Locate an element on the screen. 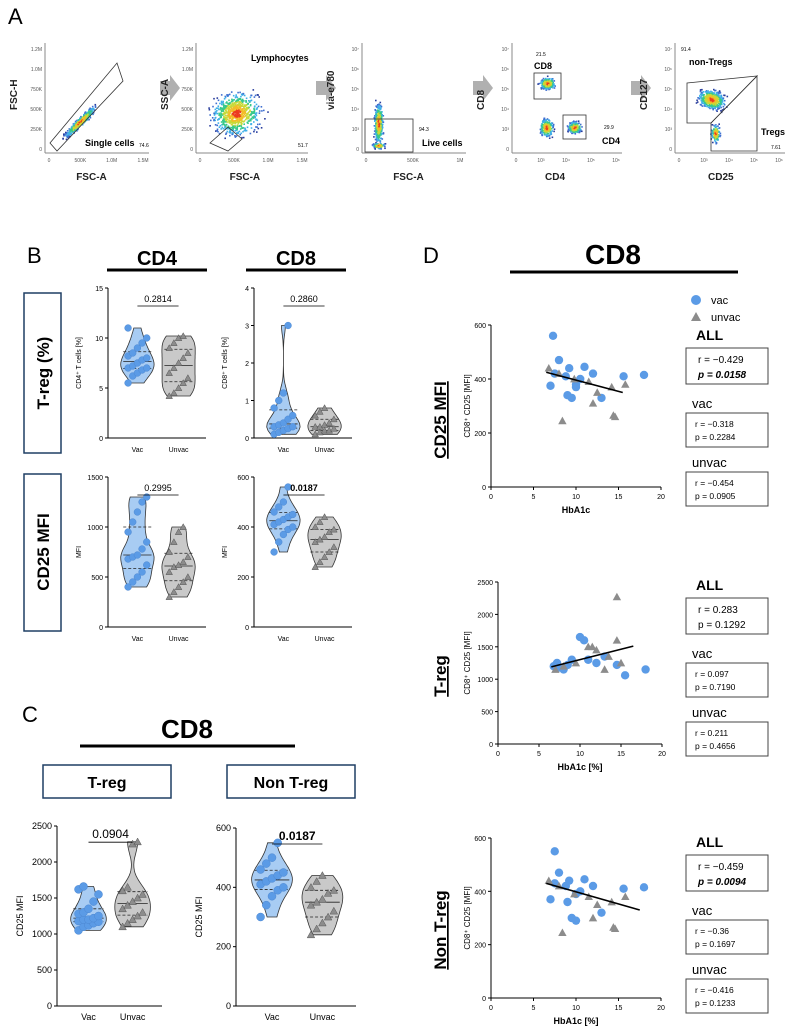 The height and width of the screenshot is (1035, 797). y-tick-label: 200 is located at coordinates (243, 578).